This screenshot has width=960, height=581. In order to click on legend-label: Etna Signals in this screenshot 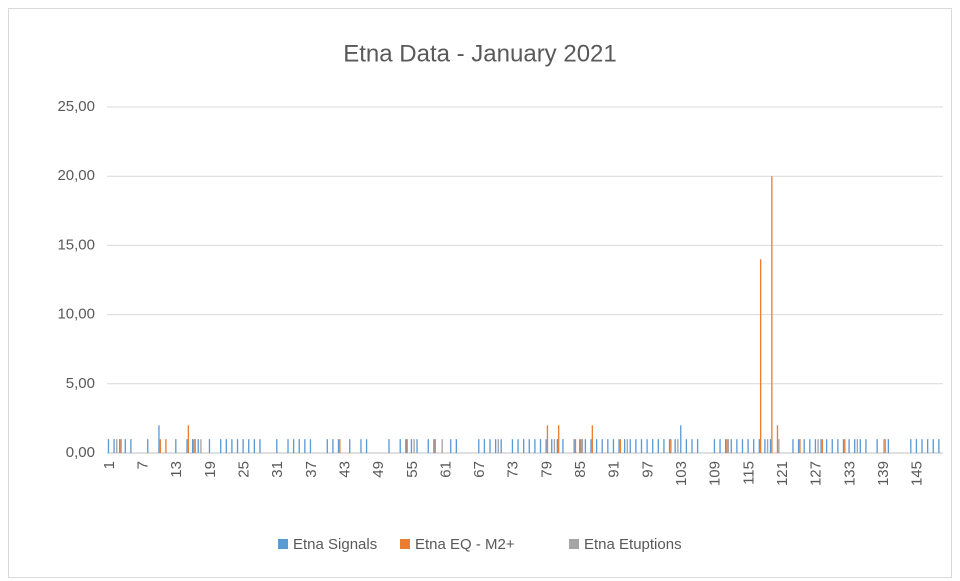, I will do `click(335, 544)`.